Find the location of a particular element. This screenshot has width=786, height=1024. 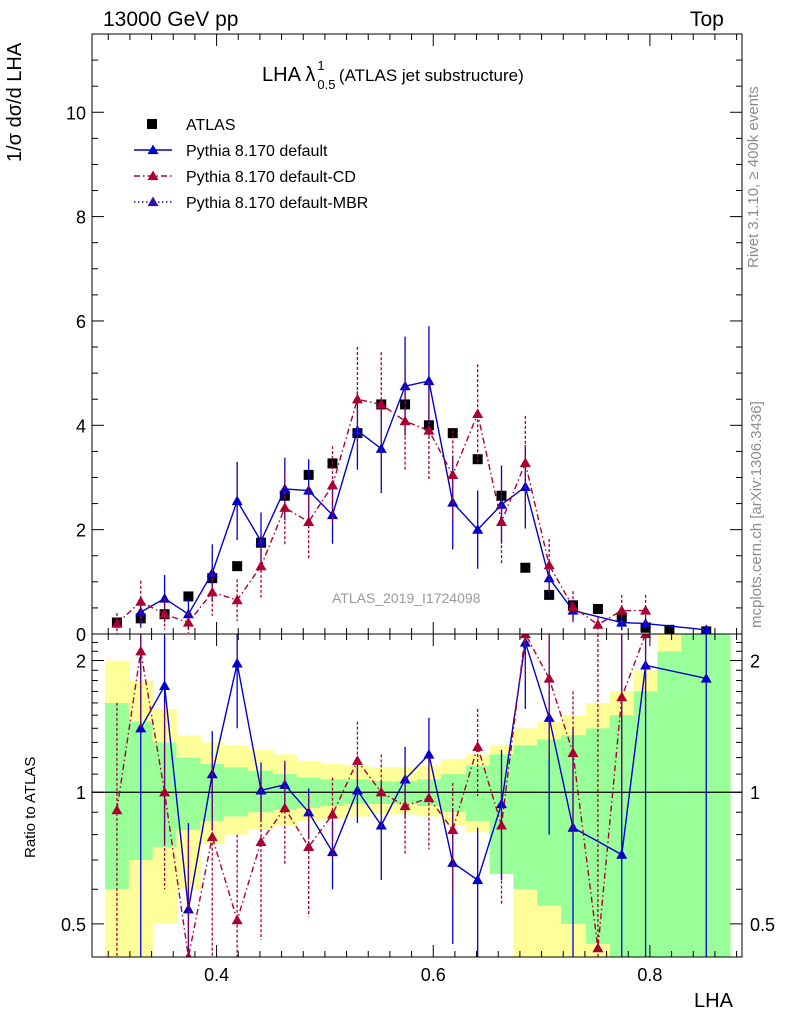

x-tick-label: 0.8 is located at coordinates (649, 975).